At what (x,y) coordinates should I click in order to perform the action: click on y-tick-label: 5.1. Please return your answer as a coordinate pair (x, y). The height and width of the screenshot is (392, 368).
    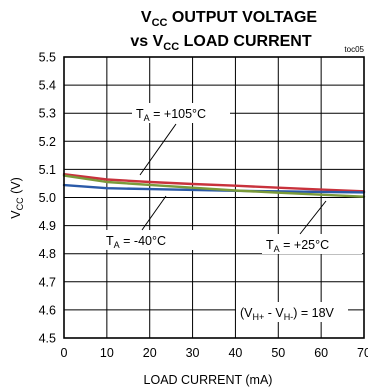
    Looking at the image, I should click on (47, 170).